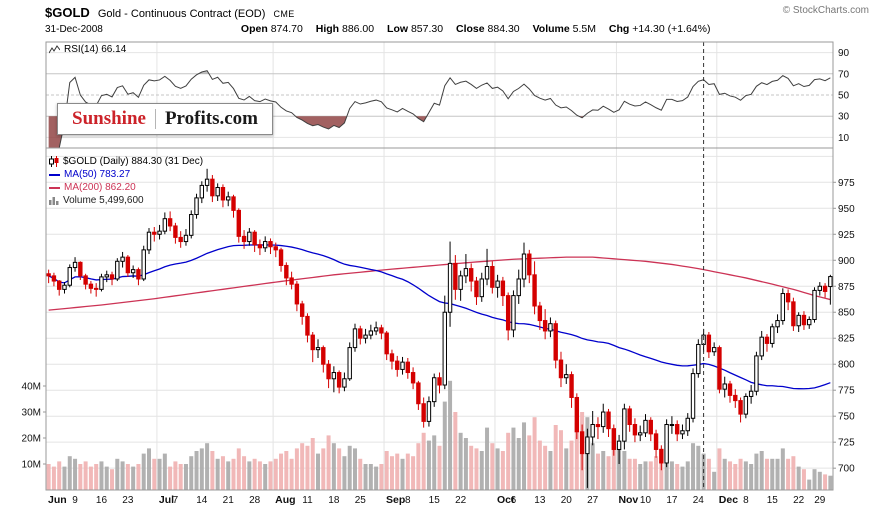  I want to click on volume-bars-icon, so click(54, 201).